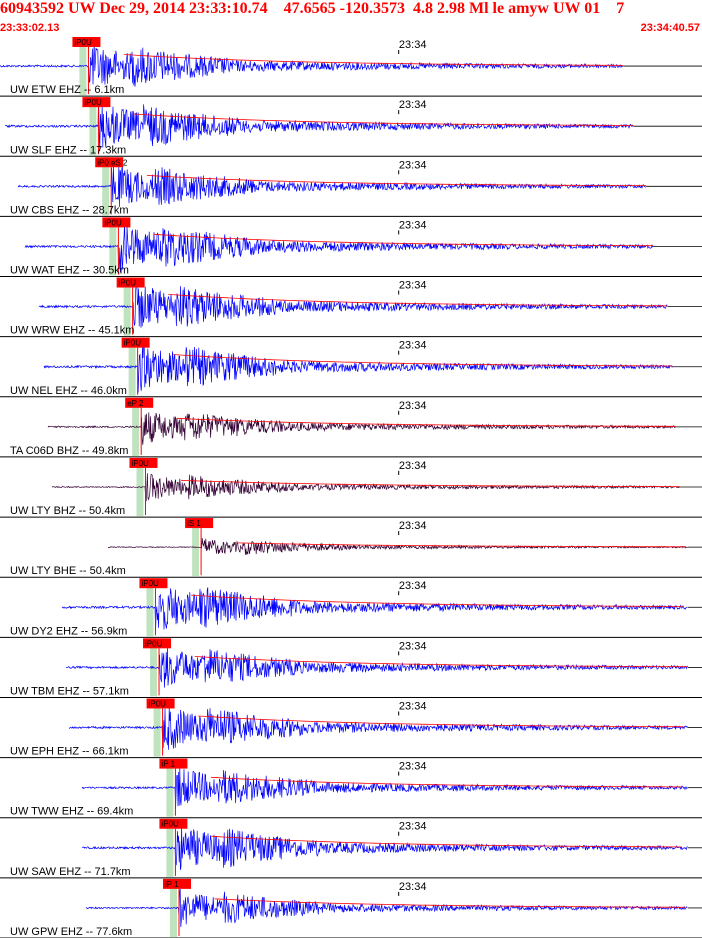 This screenshot has width=702, height=938. I want to click on channel-row: 23:34 iP0 eS 2 UW CBS EHZ -- 28.7km, so click(351, 187).